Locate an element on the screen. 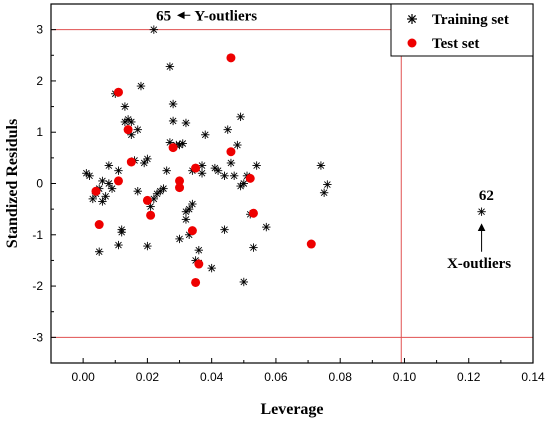 The width and height of the screenshot is (550, 425). annotation-x-outliers: X-outliers is located at coordinates (479, 264).